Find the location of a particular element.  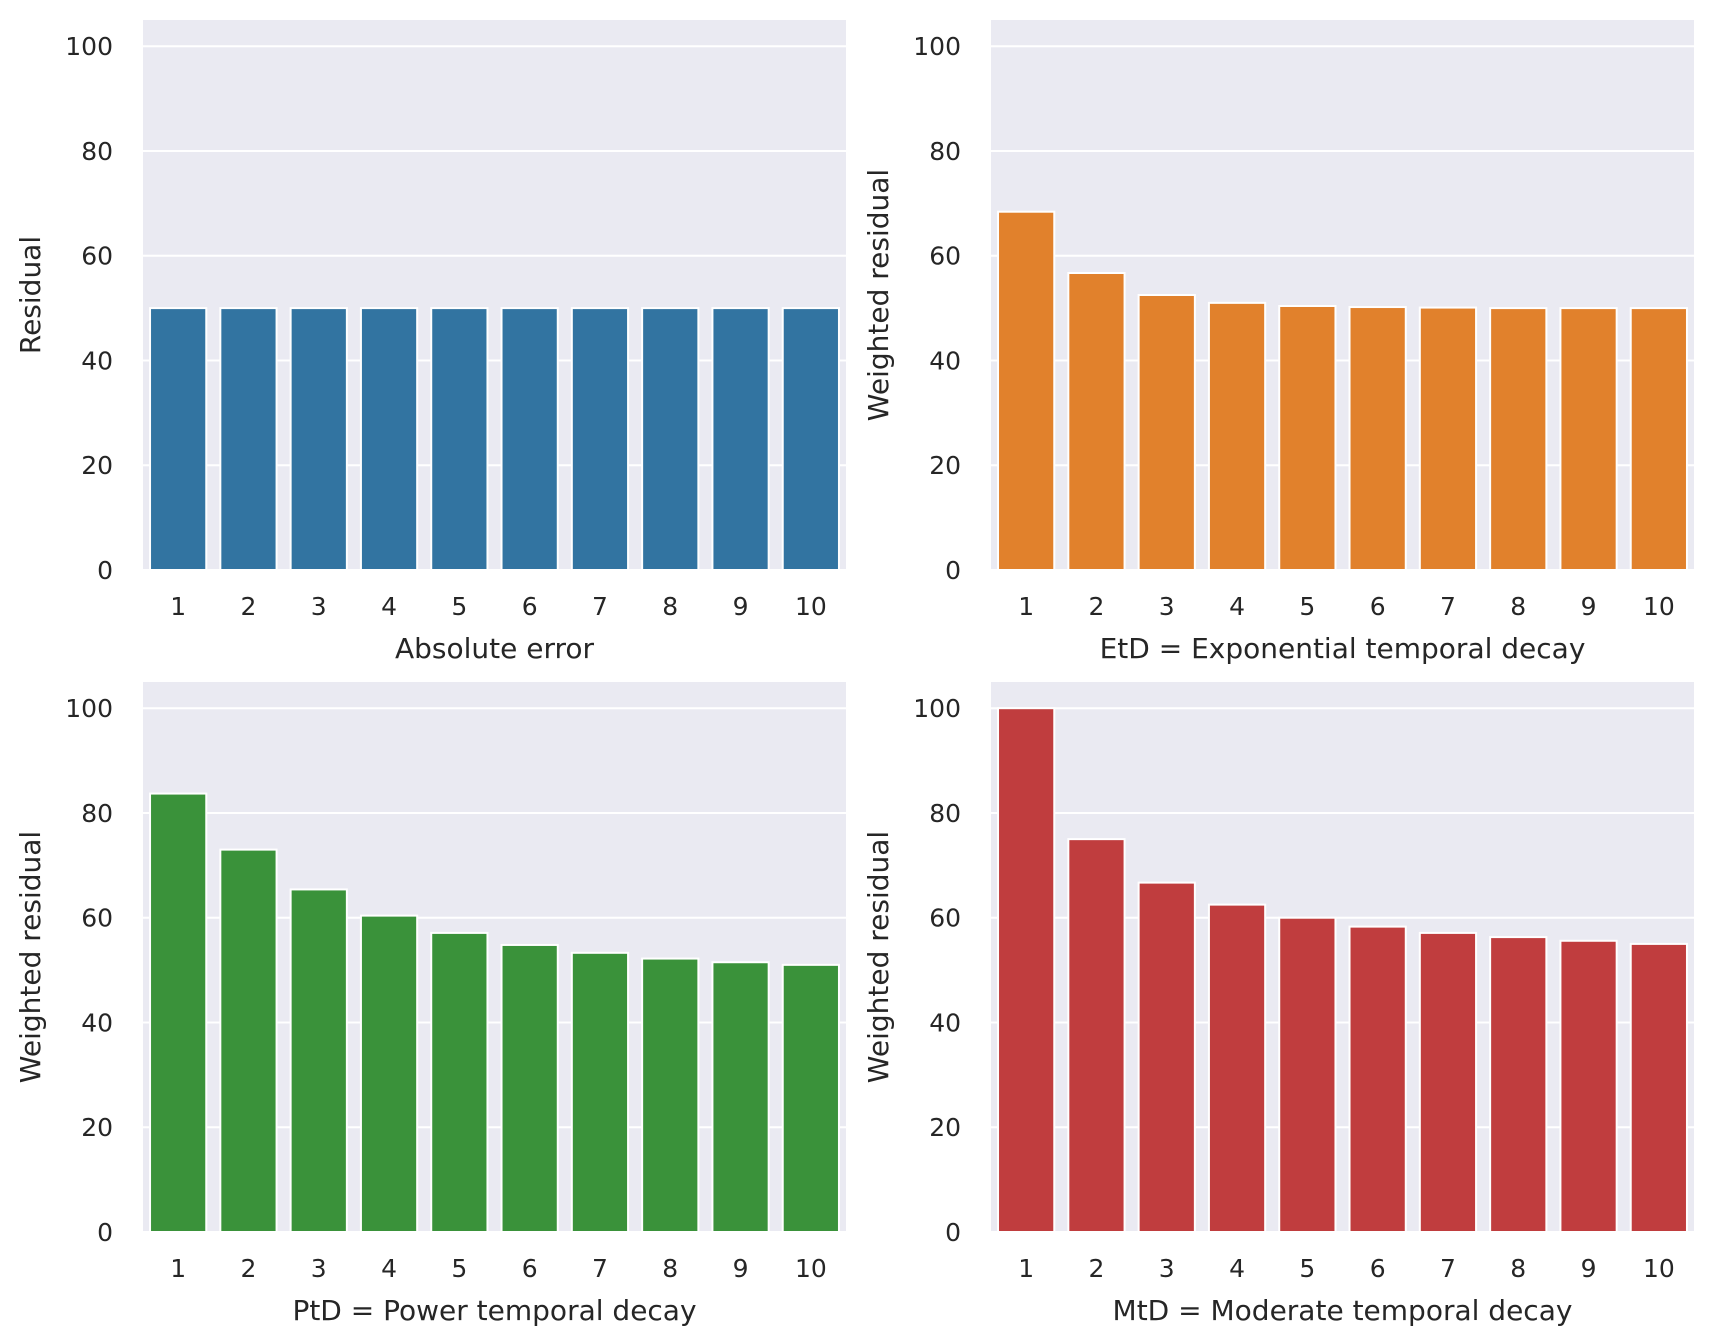

x-axis-label: PtD = Power temporal decay is located at coordinates (494, 1310).